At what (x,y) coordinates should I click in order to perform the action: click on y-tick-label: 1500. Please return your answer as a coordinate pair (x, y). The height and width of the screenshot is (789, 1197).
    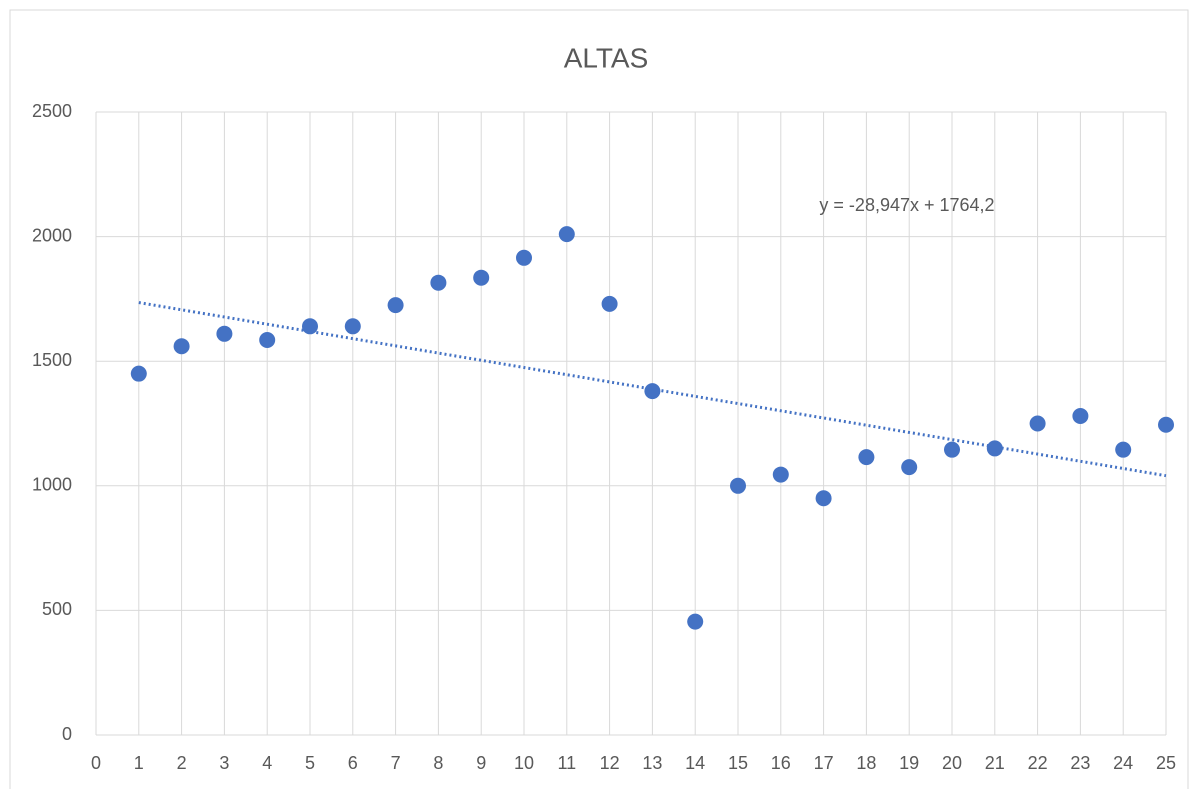
    Looking at the image, I should click on (52, 360).